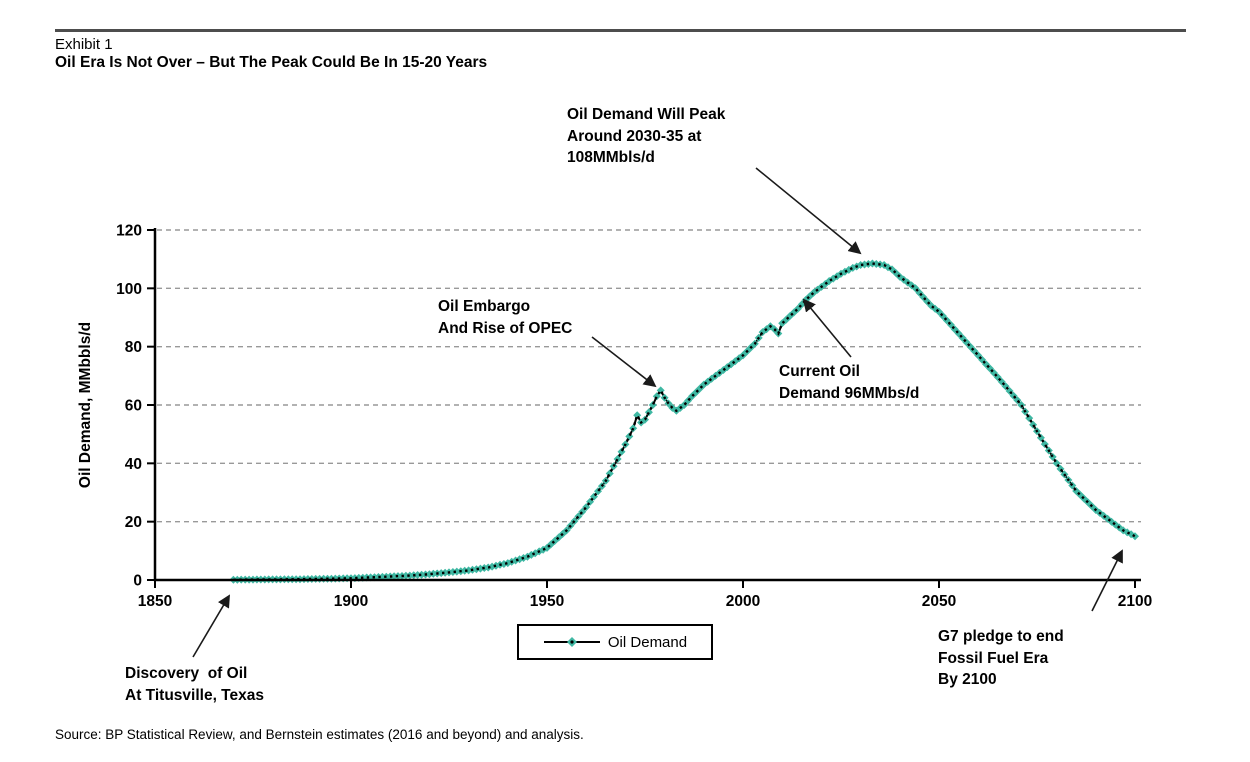  Describe the element at coordinates (620, 30) in the screenshot. I see `top-divider-rule` at that location.